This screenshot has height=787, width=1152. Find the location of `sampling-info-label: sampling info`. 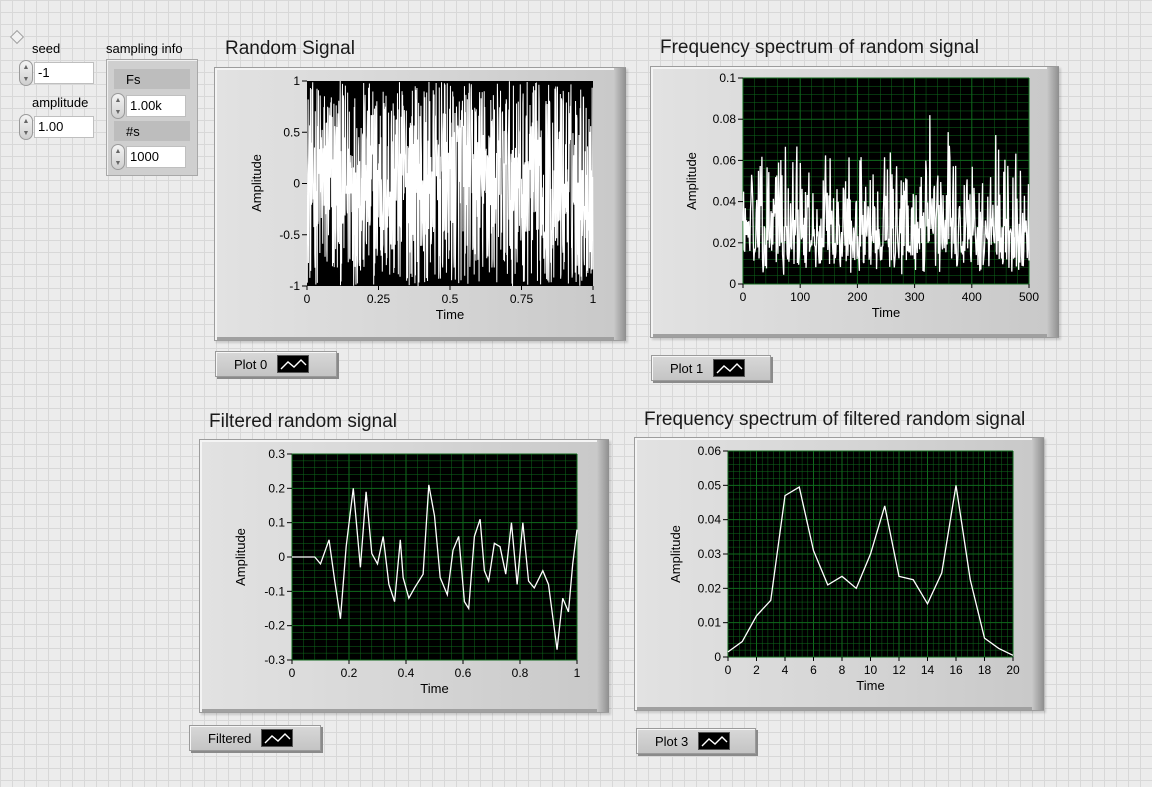

sampling-info-label: sampling info is located at coordinates (144, 48).